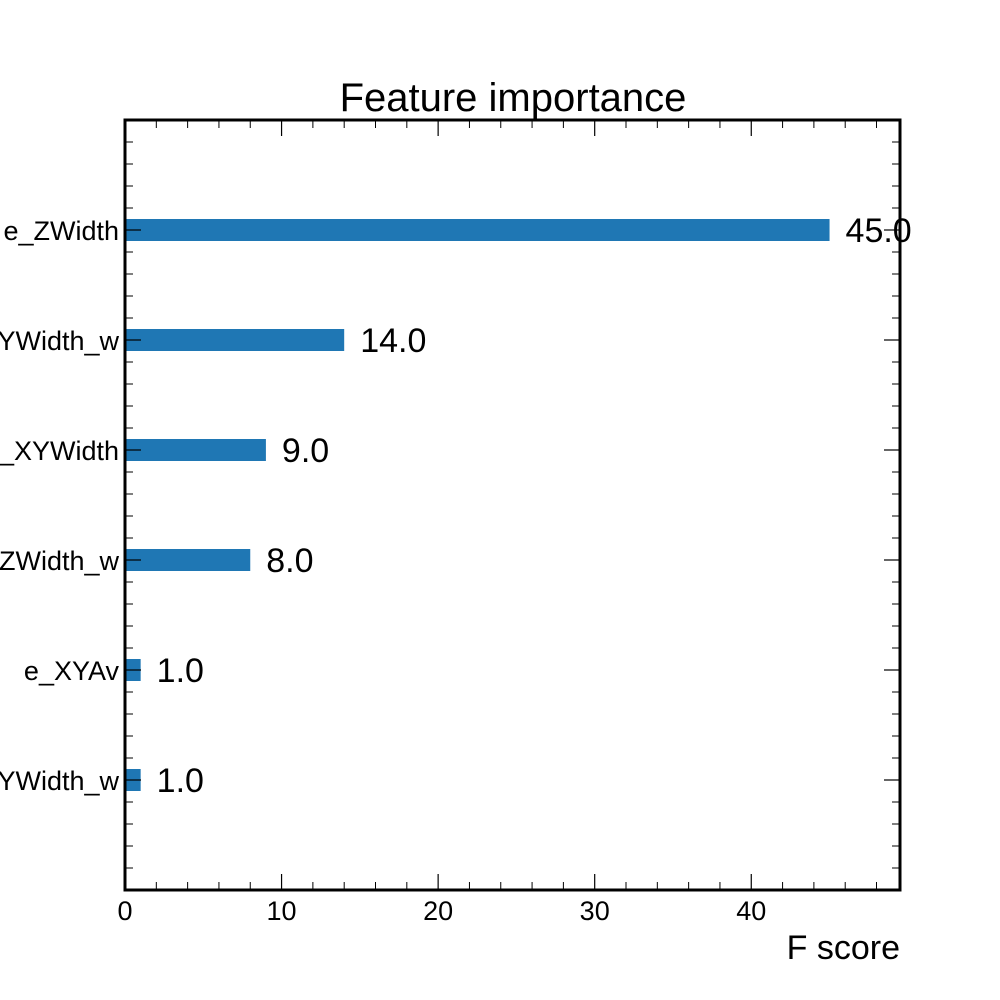 This screenshot has width=1000, height=1000. Describe the element at coordinates (843, 948) in the screenshot. I see `x-axis-label: F score` at that location.